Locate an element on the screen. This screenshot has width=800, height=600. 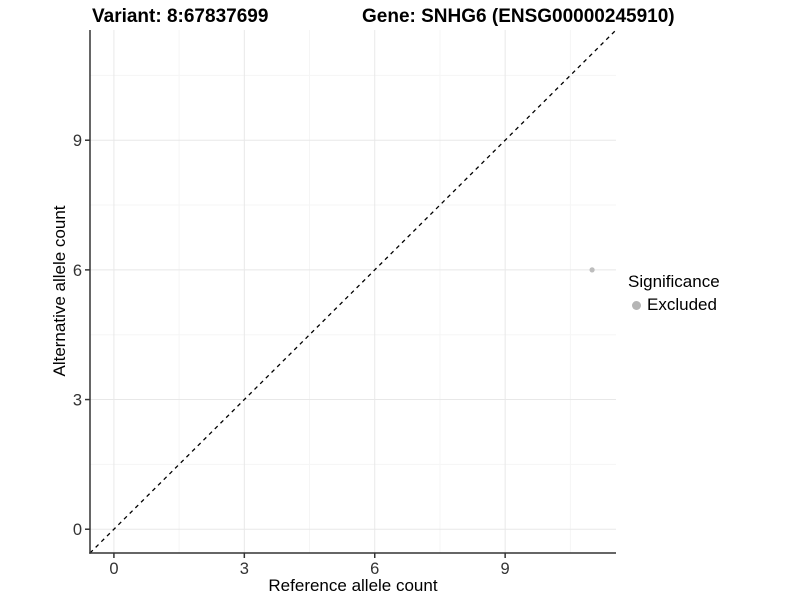
y-axis-title: Alternative allele count is located at coordinates (59, 291).